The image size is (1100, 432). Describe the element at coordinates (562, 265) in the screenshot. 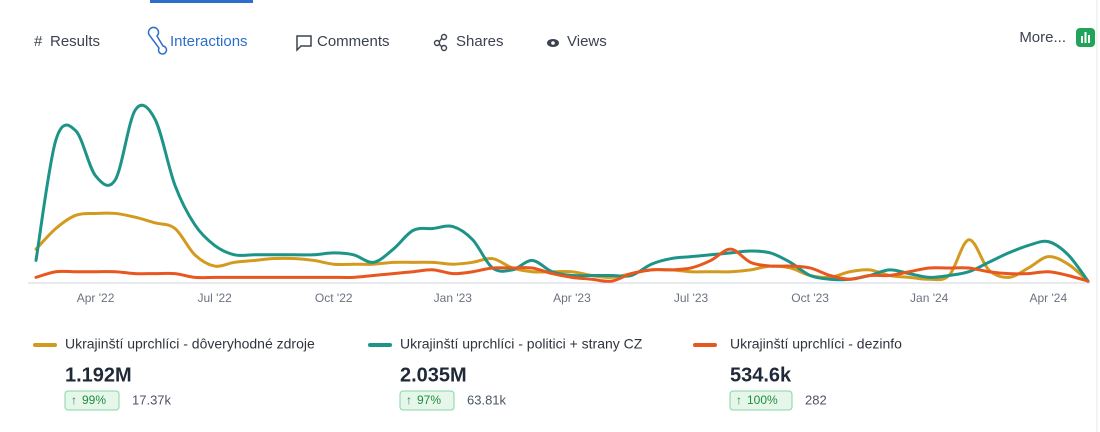

I see `series-line` at that location.